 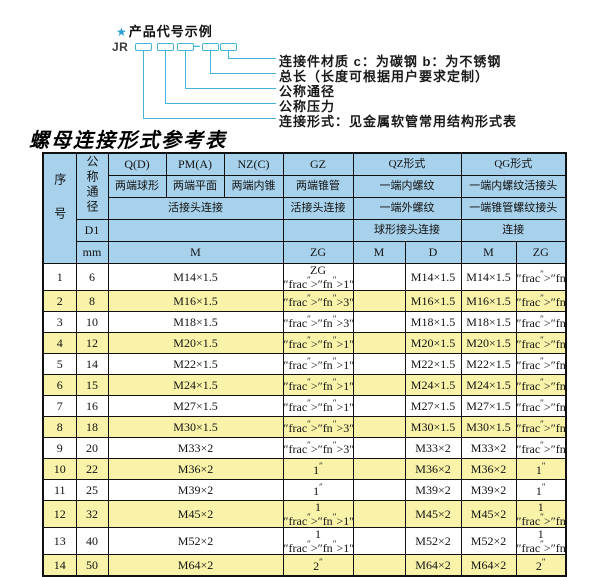 What do you see at coordinates (433, 447) in the screenshot?
I see `cell-qz_d: M33×2` at bounding box center [433, 447].